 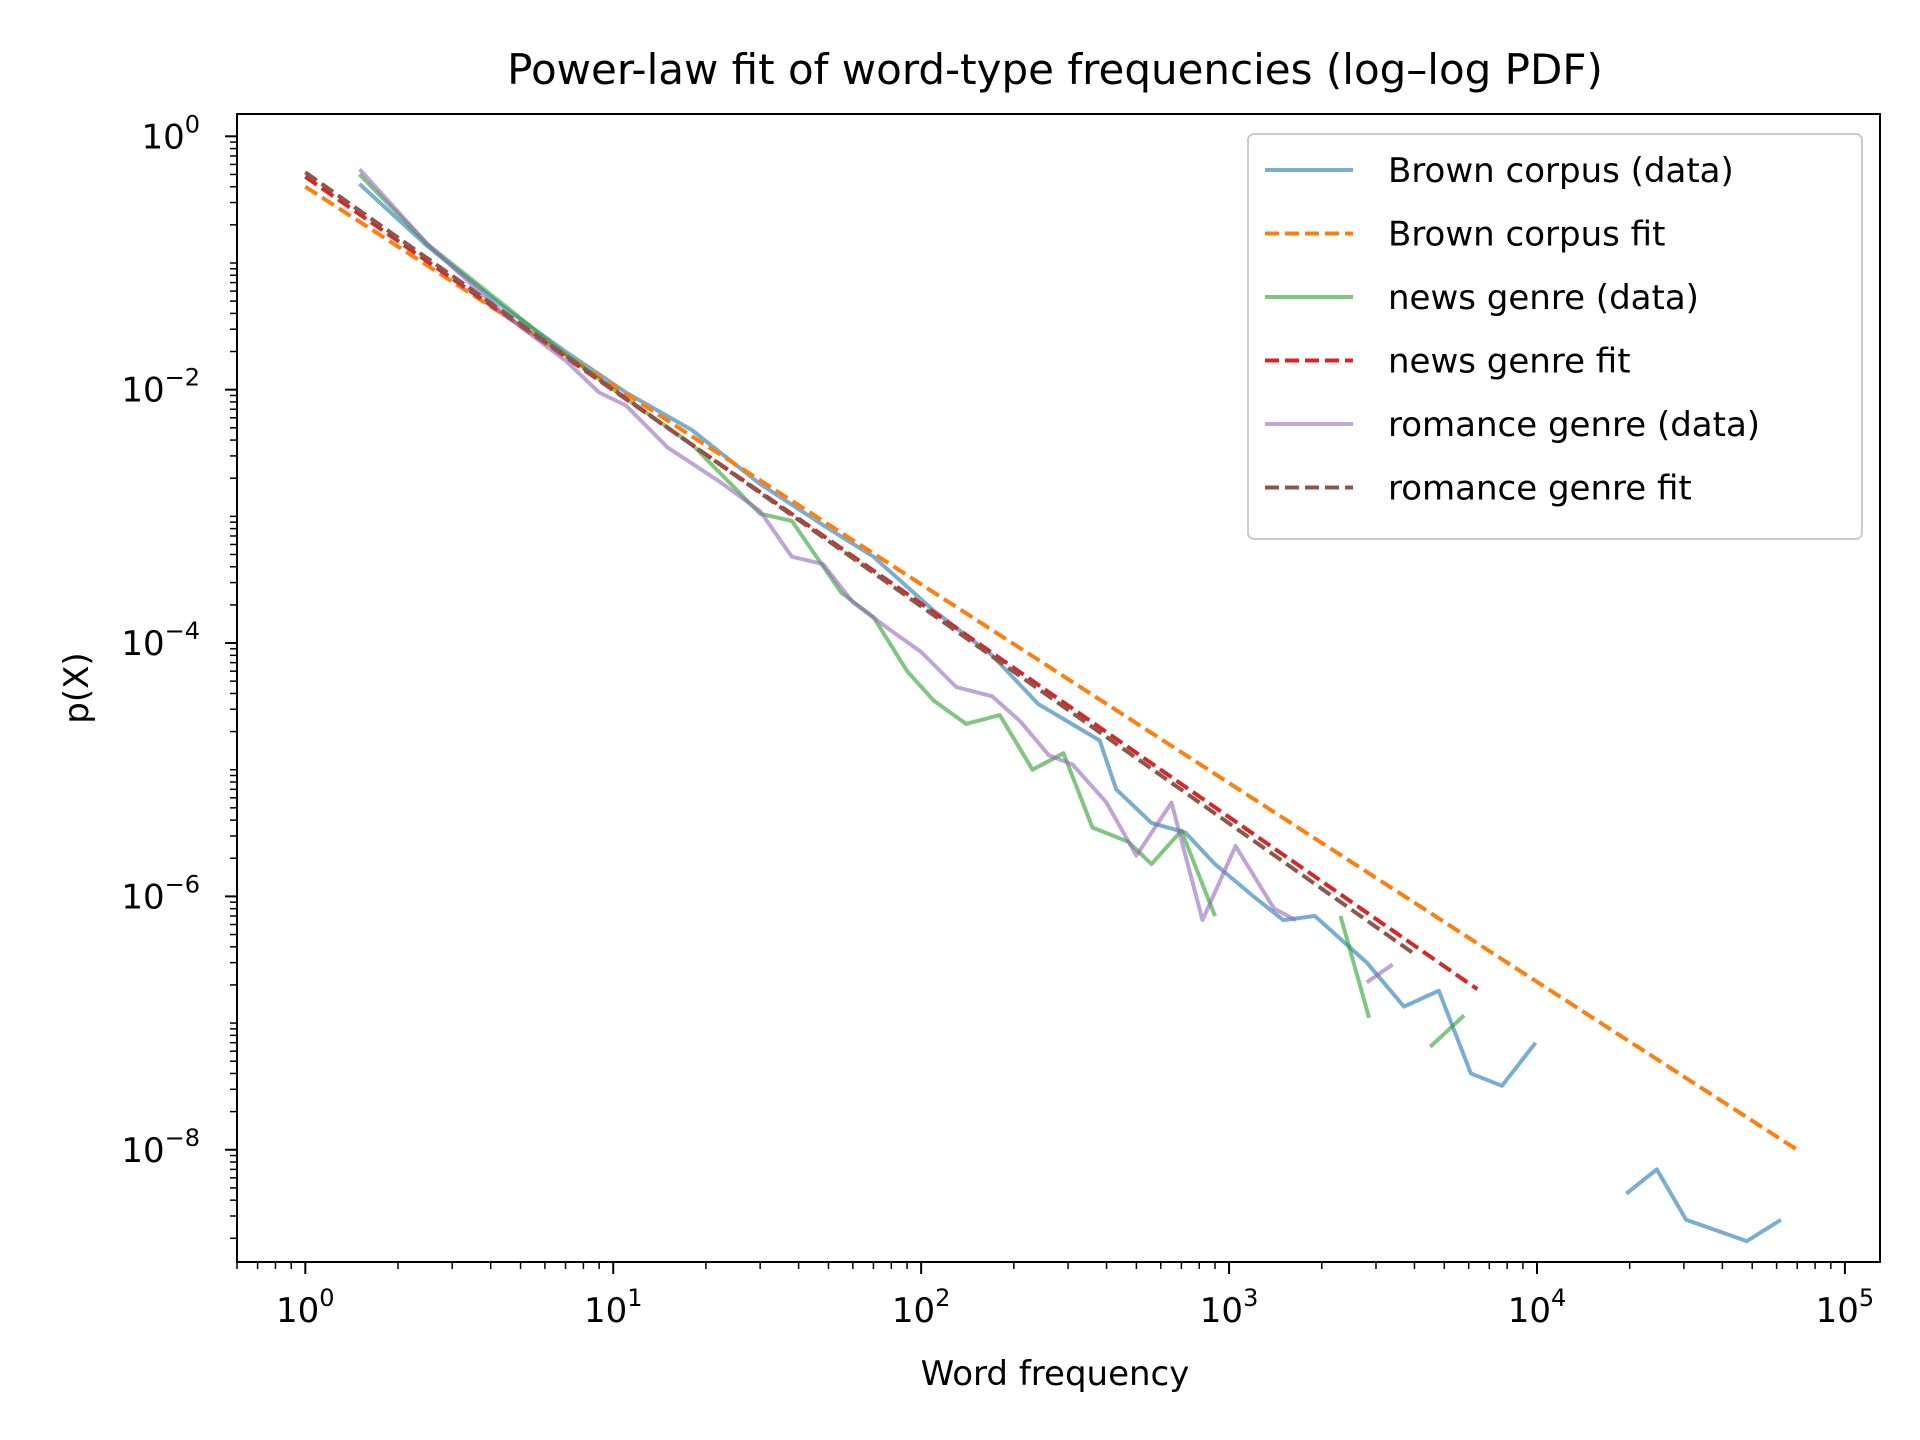 I want to click on y-axis-label: p(X), so click(x=77, y=687).